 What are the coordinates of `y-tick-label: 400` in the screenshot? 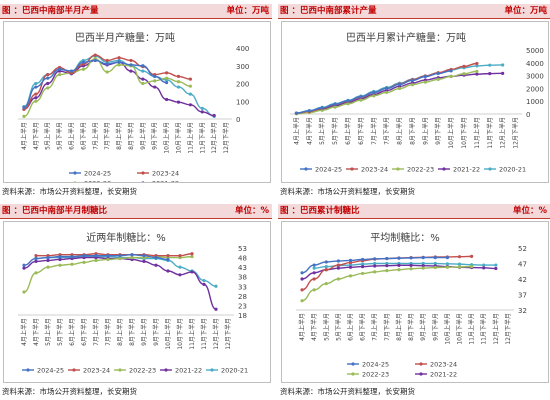 It's located at (242, 49).